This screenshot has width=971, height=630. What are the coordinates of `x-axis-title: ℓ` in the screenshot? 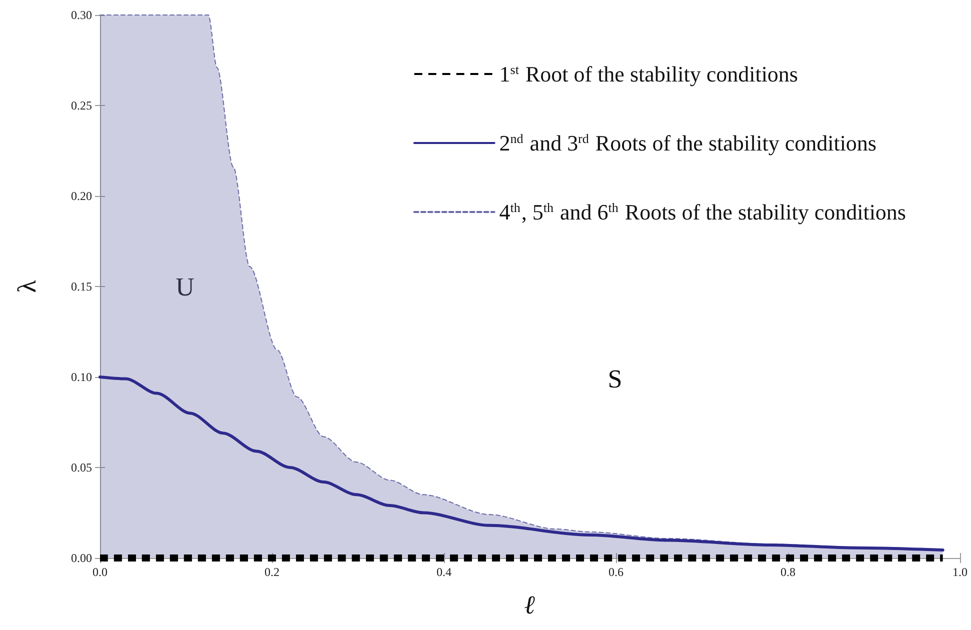 It's located at (530, 605).